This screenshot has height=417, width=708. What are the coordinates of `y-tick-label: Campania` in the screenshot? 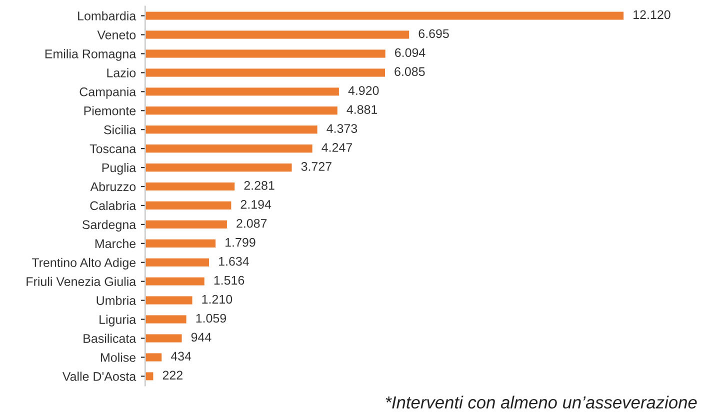 It's located at (108, 93).